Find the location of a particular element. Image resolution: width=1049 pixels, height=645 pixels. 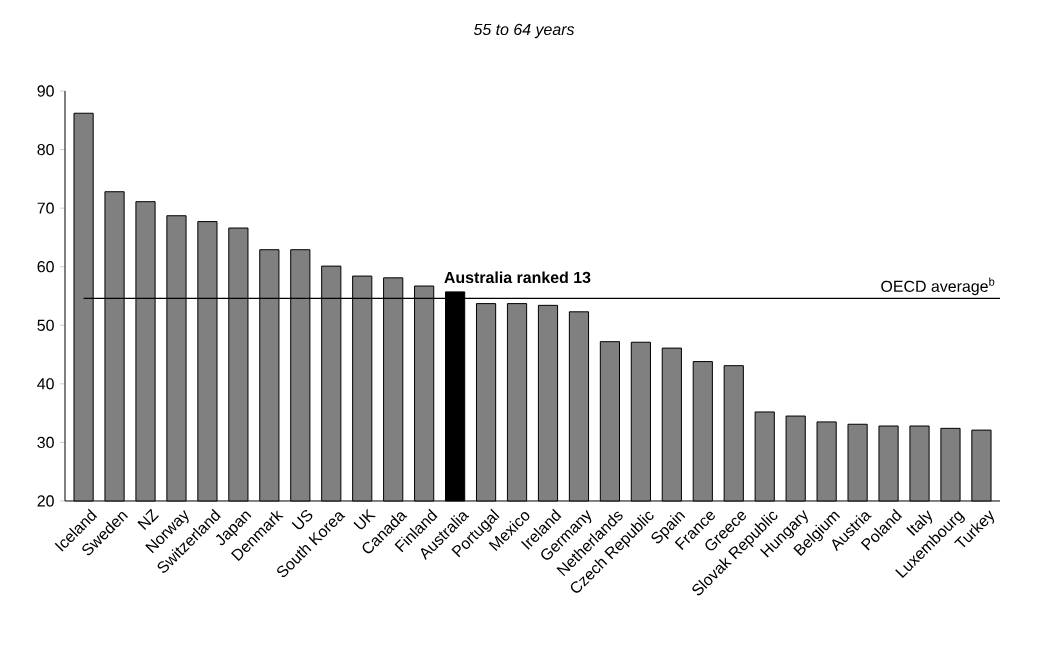

y-tick-label: 30 is located at coordinates (45, 442).